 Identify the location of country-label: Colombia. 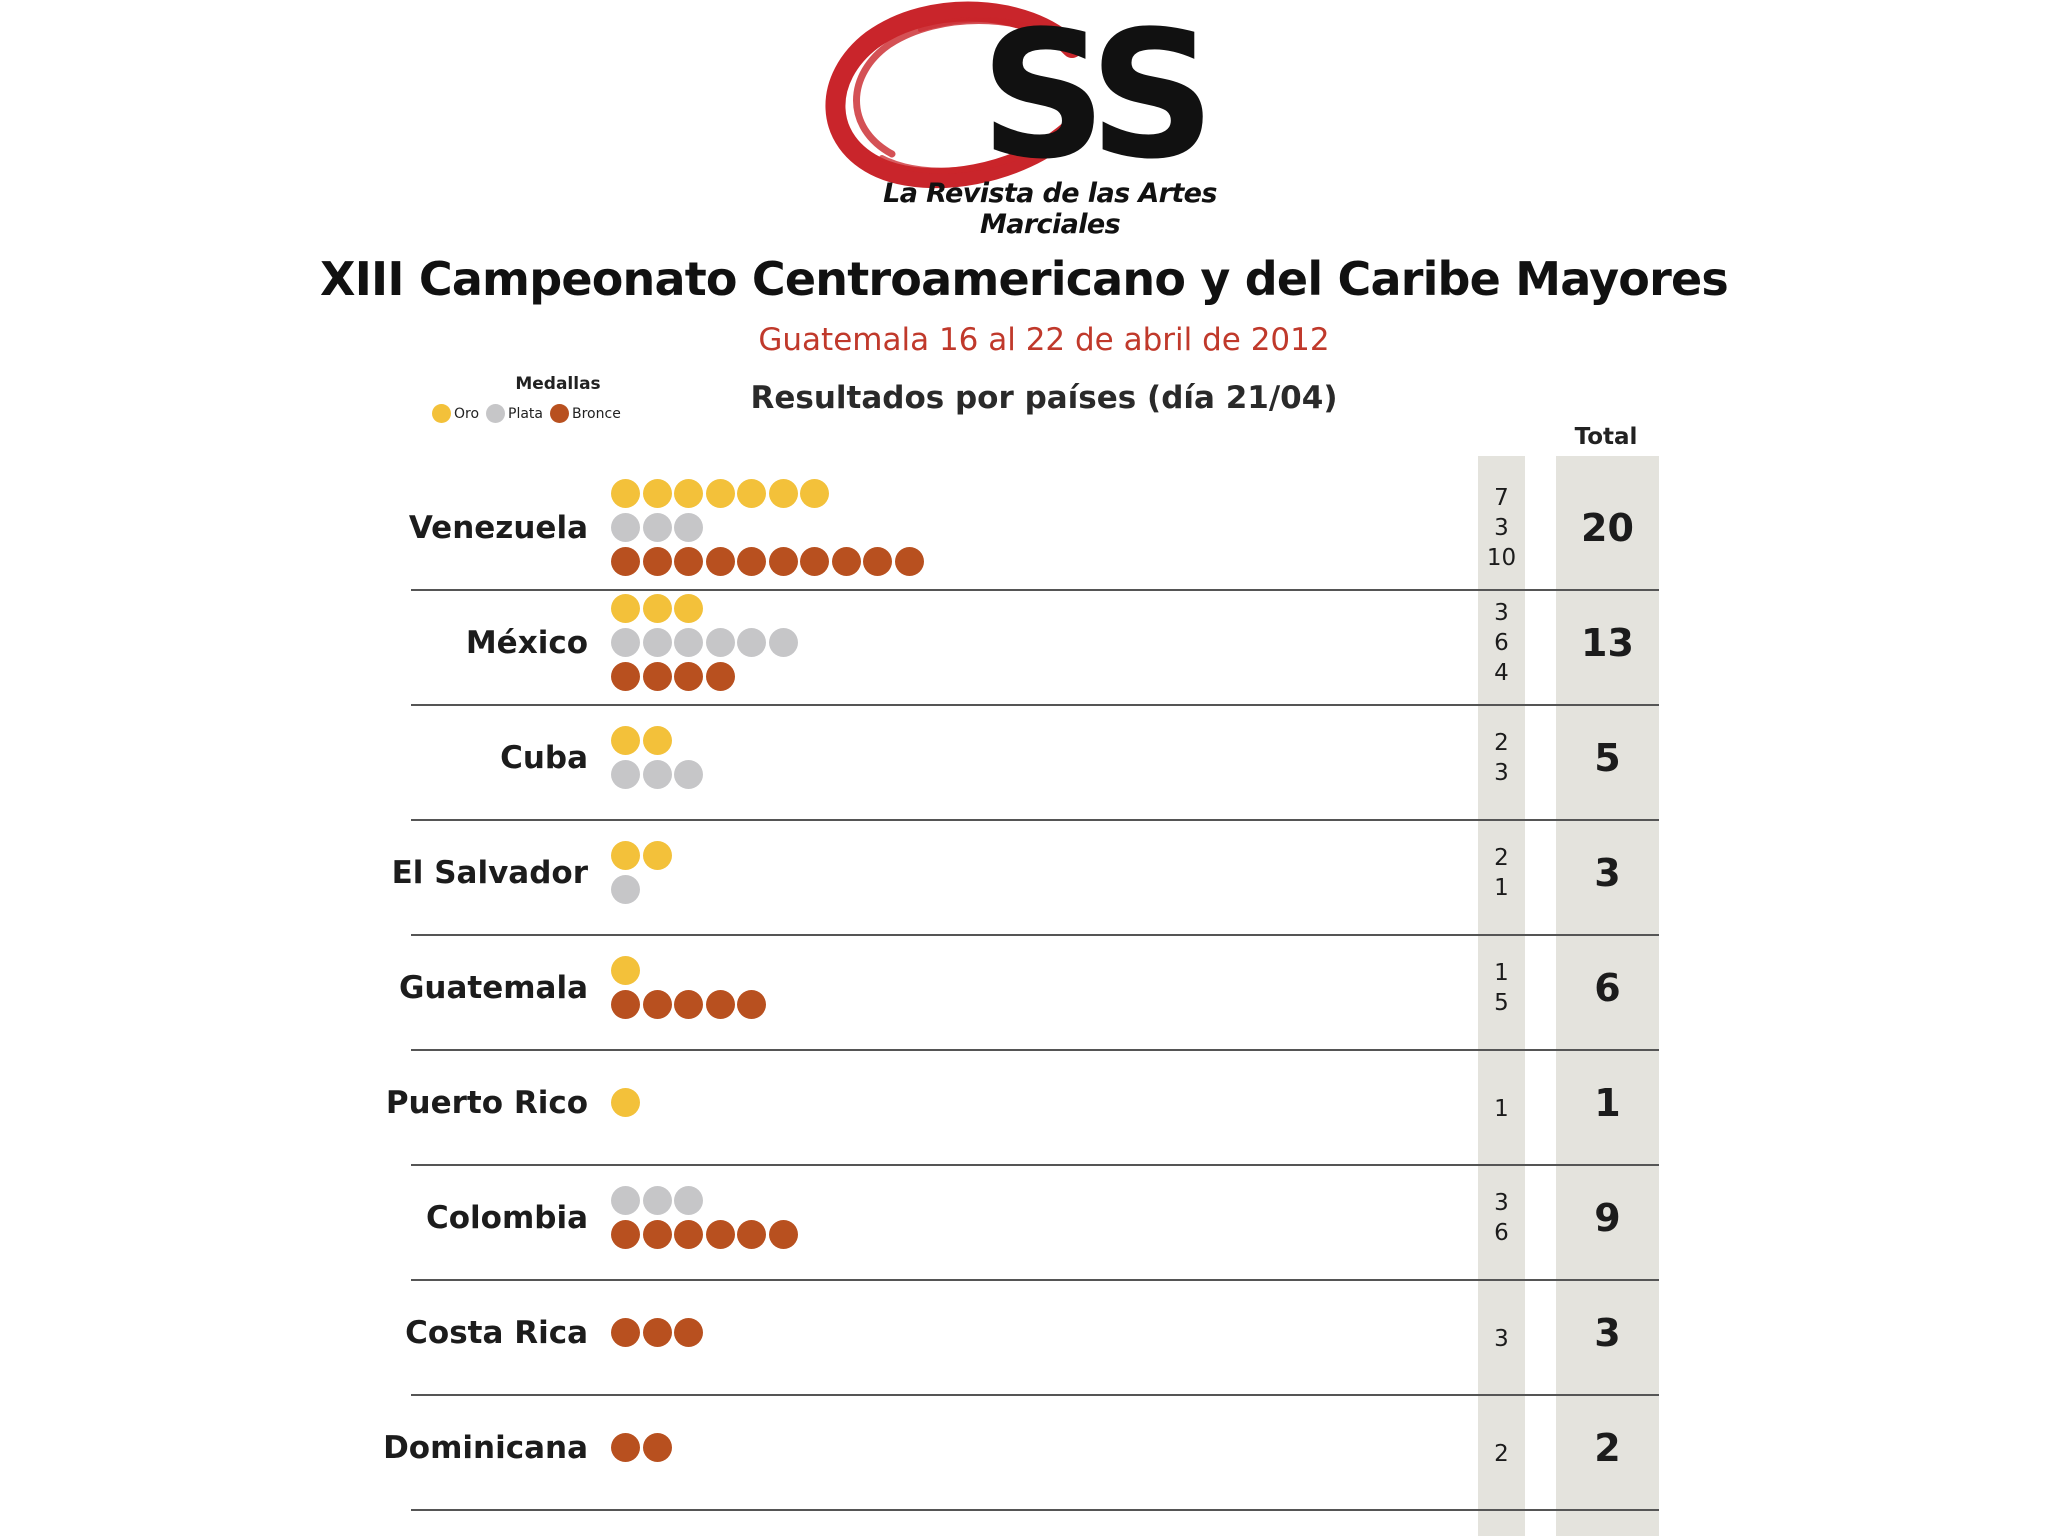
(506, 1217).